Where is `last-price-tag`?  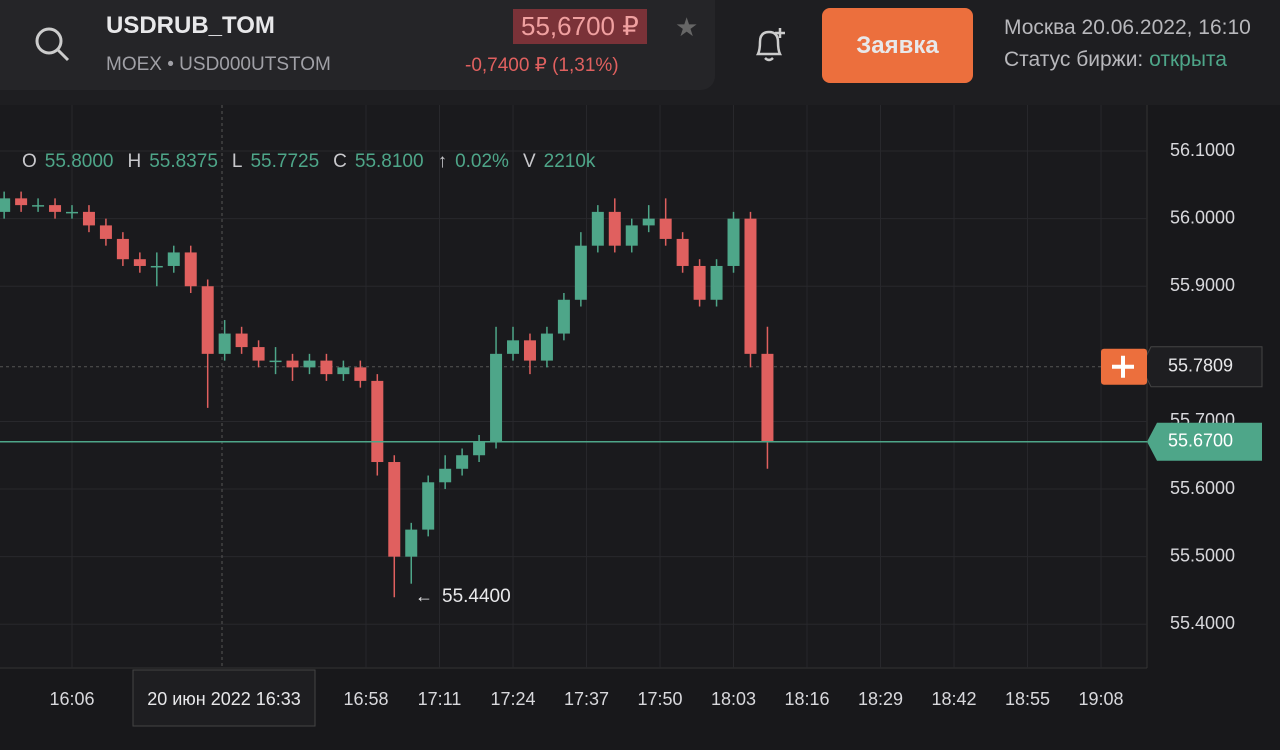
last-price-tag is located at coordinates (1204, 441).